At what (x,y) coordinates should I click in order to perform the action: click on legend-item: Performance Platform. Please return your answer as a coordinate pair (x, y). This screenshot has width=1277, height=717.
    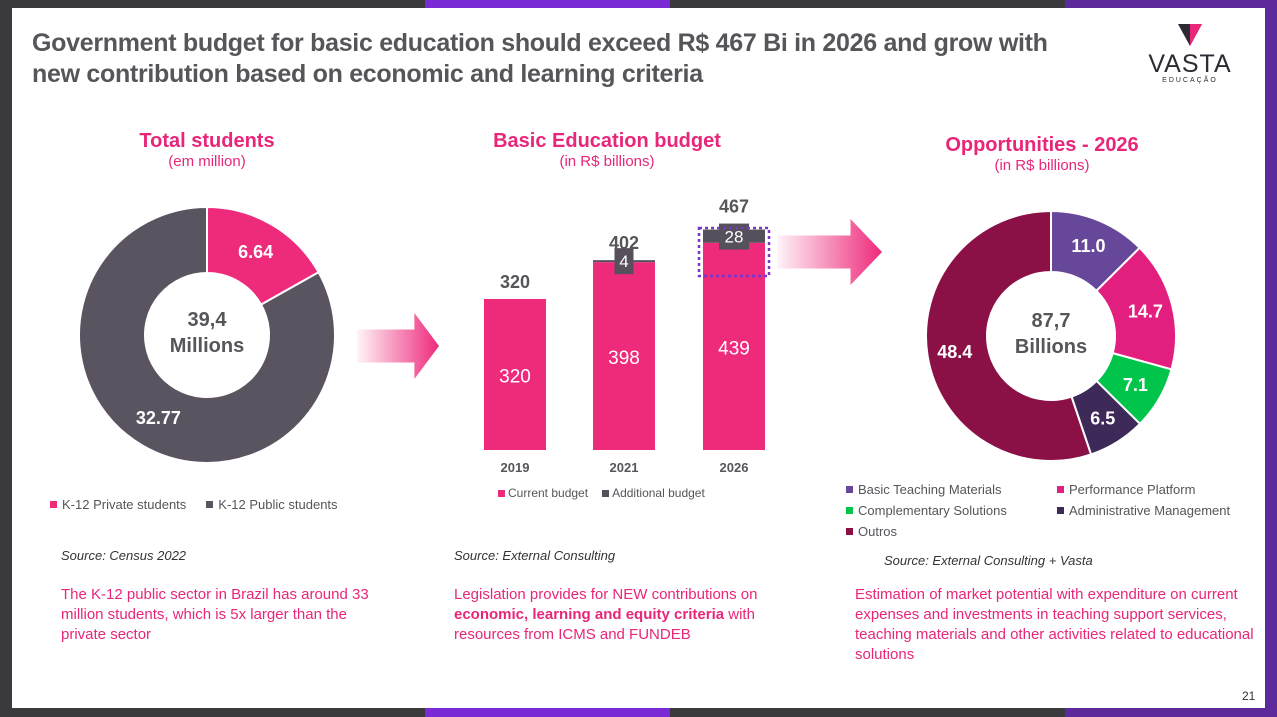
    Looking at the image, I should click on (1157, 489).